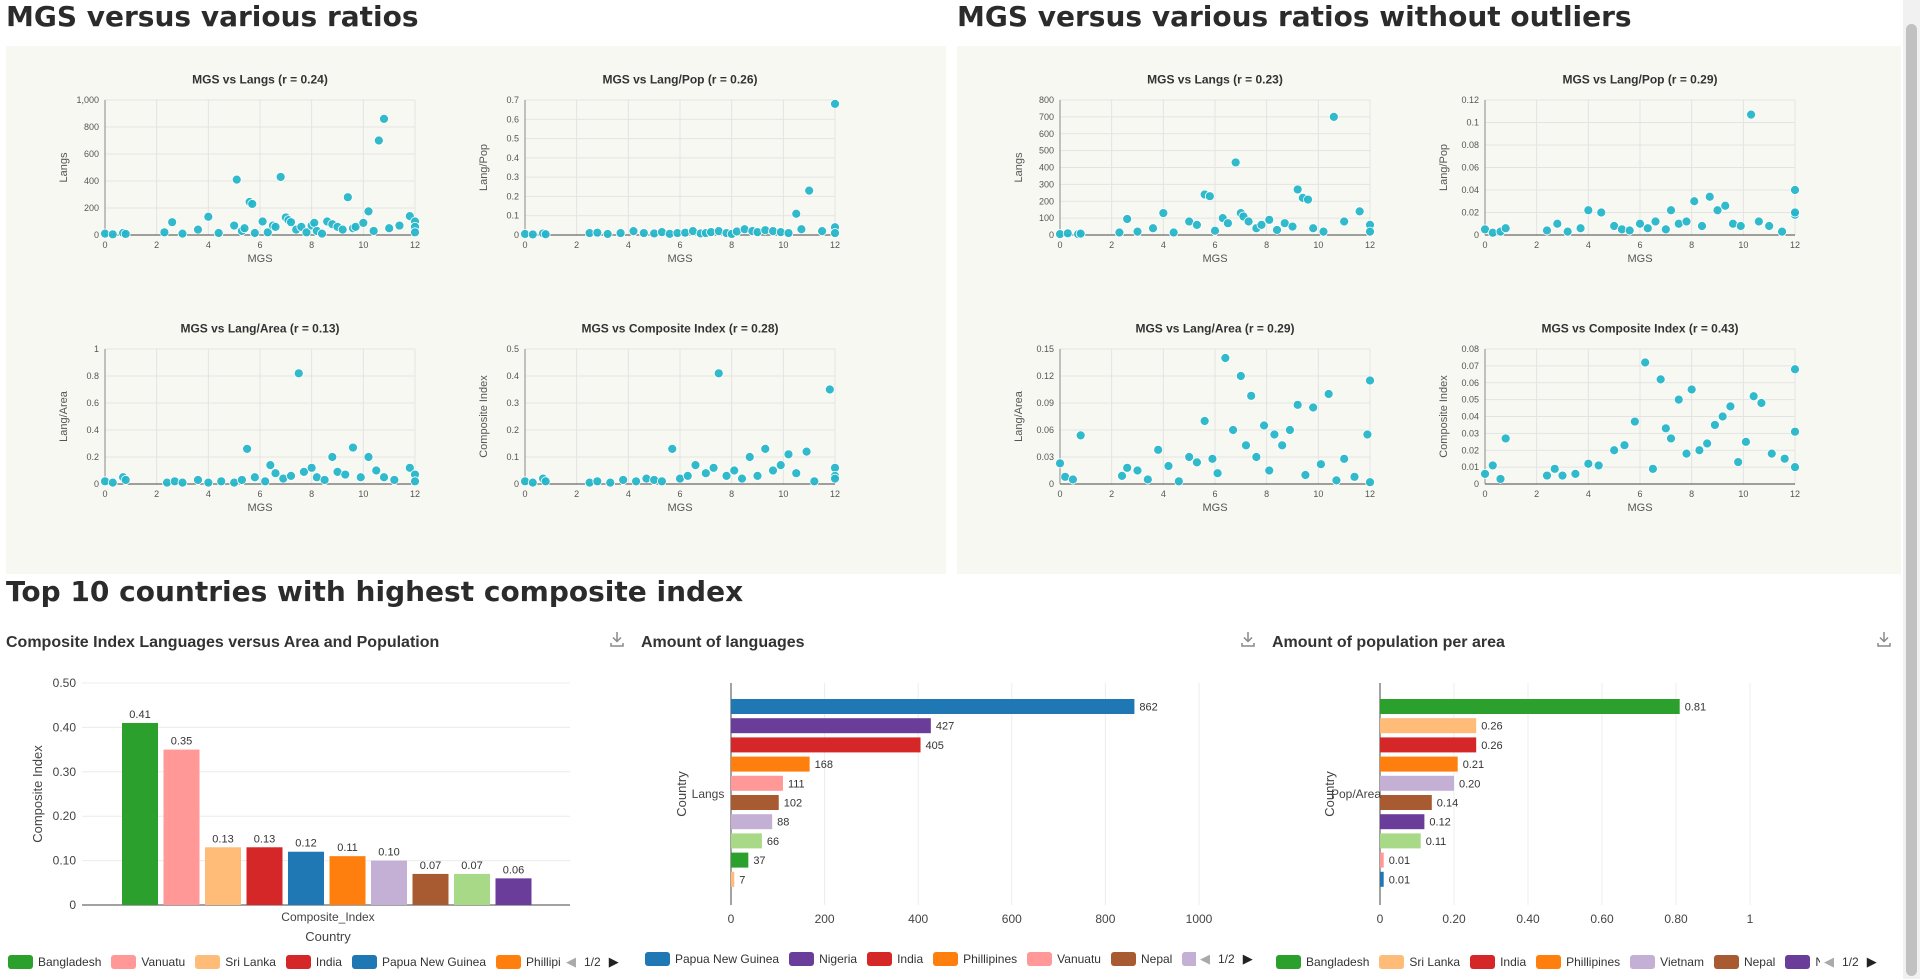 This screenshot has height=979, width=1920. I want to click on y-axis-label: Langs, so click(64, 167).